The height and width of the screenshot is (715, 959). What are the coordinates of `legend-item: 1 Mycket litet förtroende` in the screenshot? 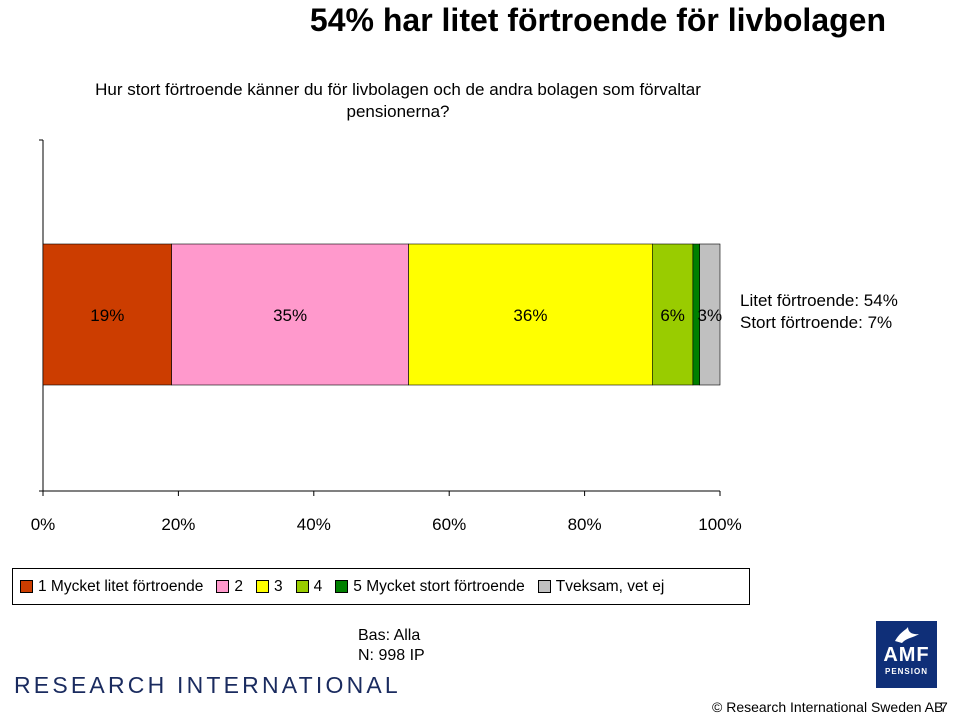 It's located at (111, 587).